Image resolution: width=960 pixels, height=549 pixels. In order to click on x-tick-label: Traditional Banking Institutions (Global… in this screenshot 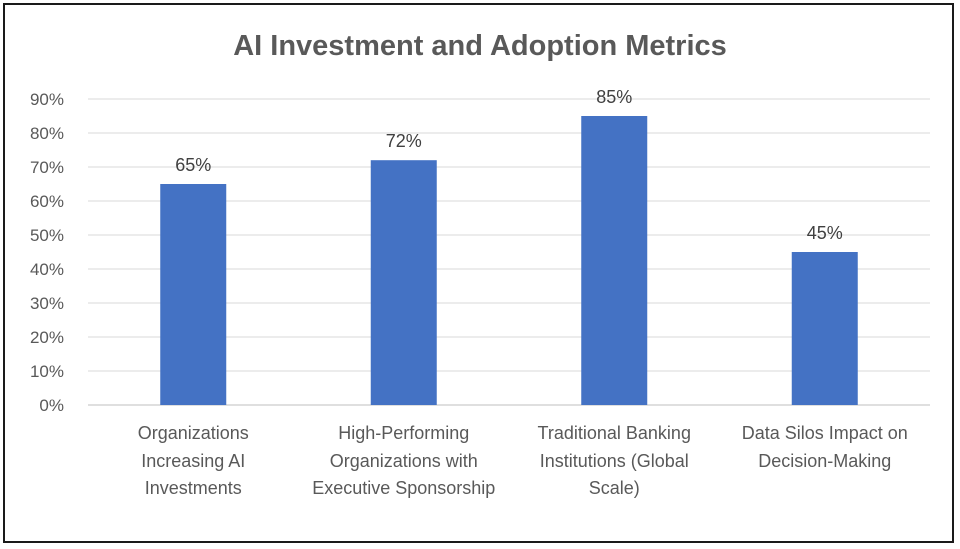, I will do `click(614, 460)`.